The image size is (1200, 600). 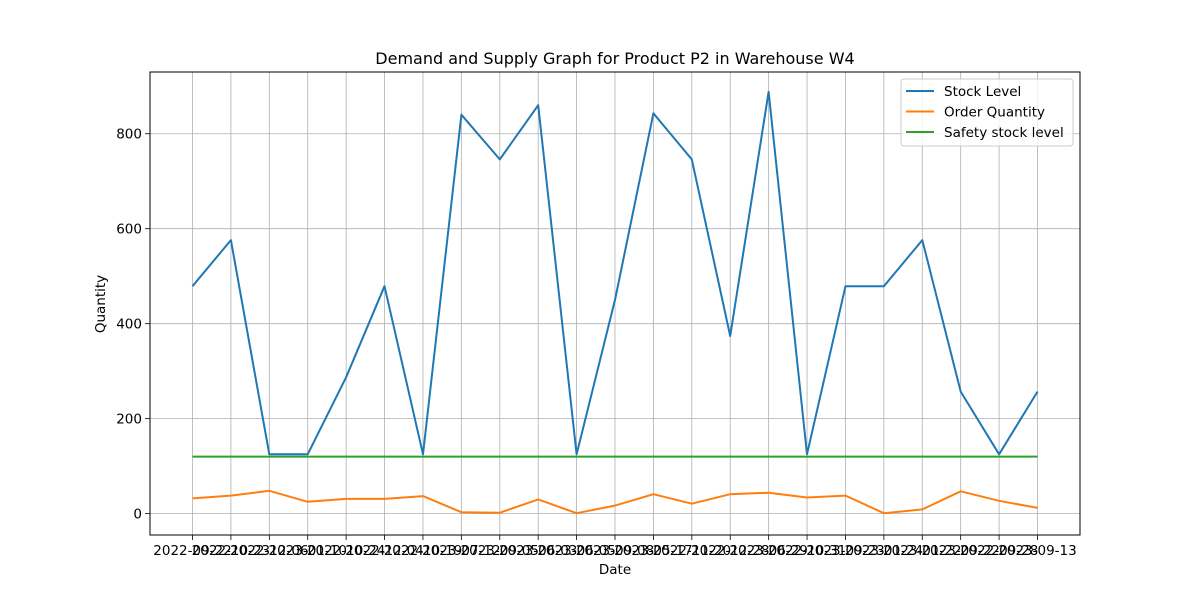 I want to click on y-axis-title: Quantity, so click(x=101, y=304).